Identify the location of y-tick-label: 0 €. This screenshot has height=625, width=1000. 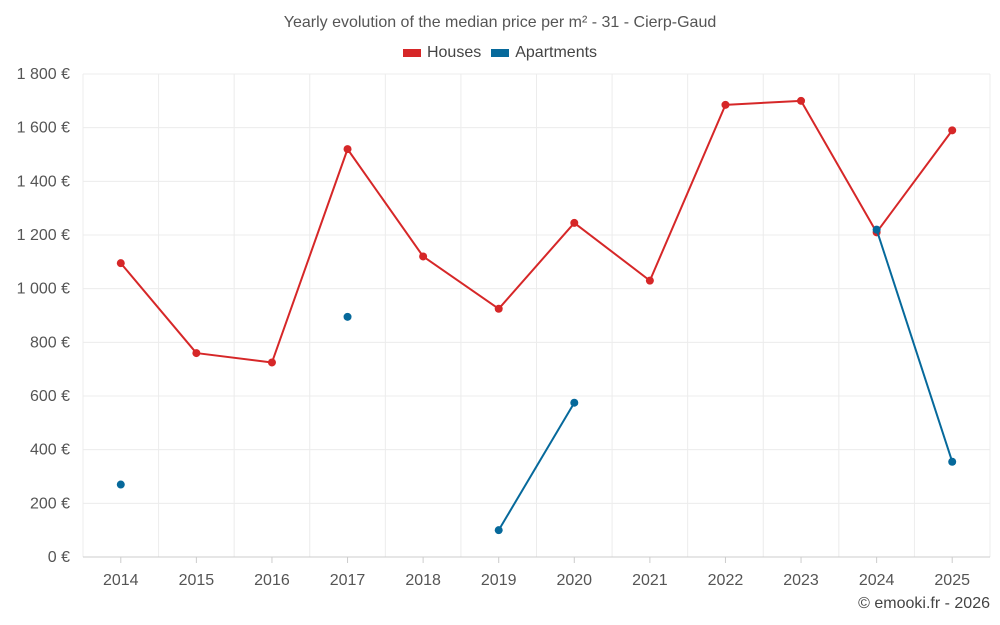
(59, 557).